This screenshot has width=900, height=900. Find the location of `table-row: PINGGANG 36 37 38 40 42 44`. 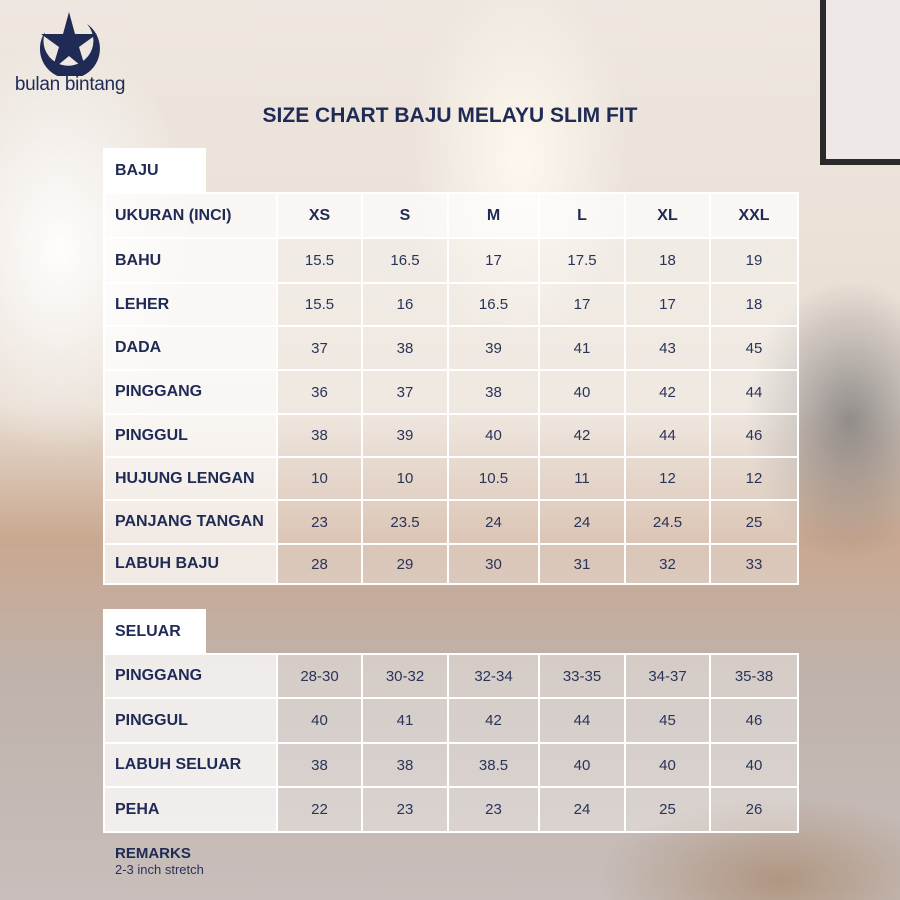

table-row: PINGGANG 36 37 38 40 42 44 is located at coordinates (451, 392).